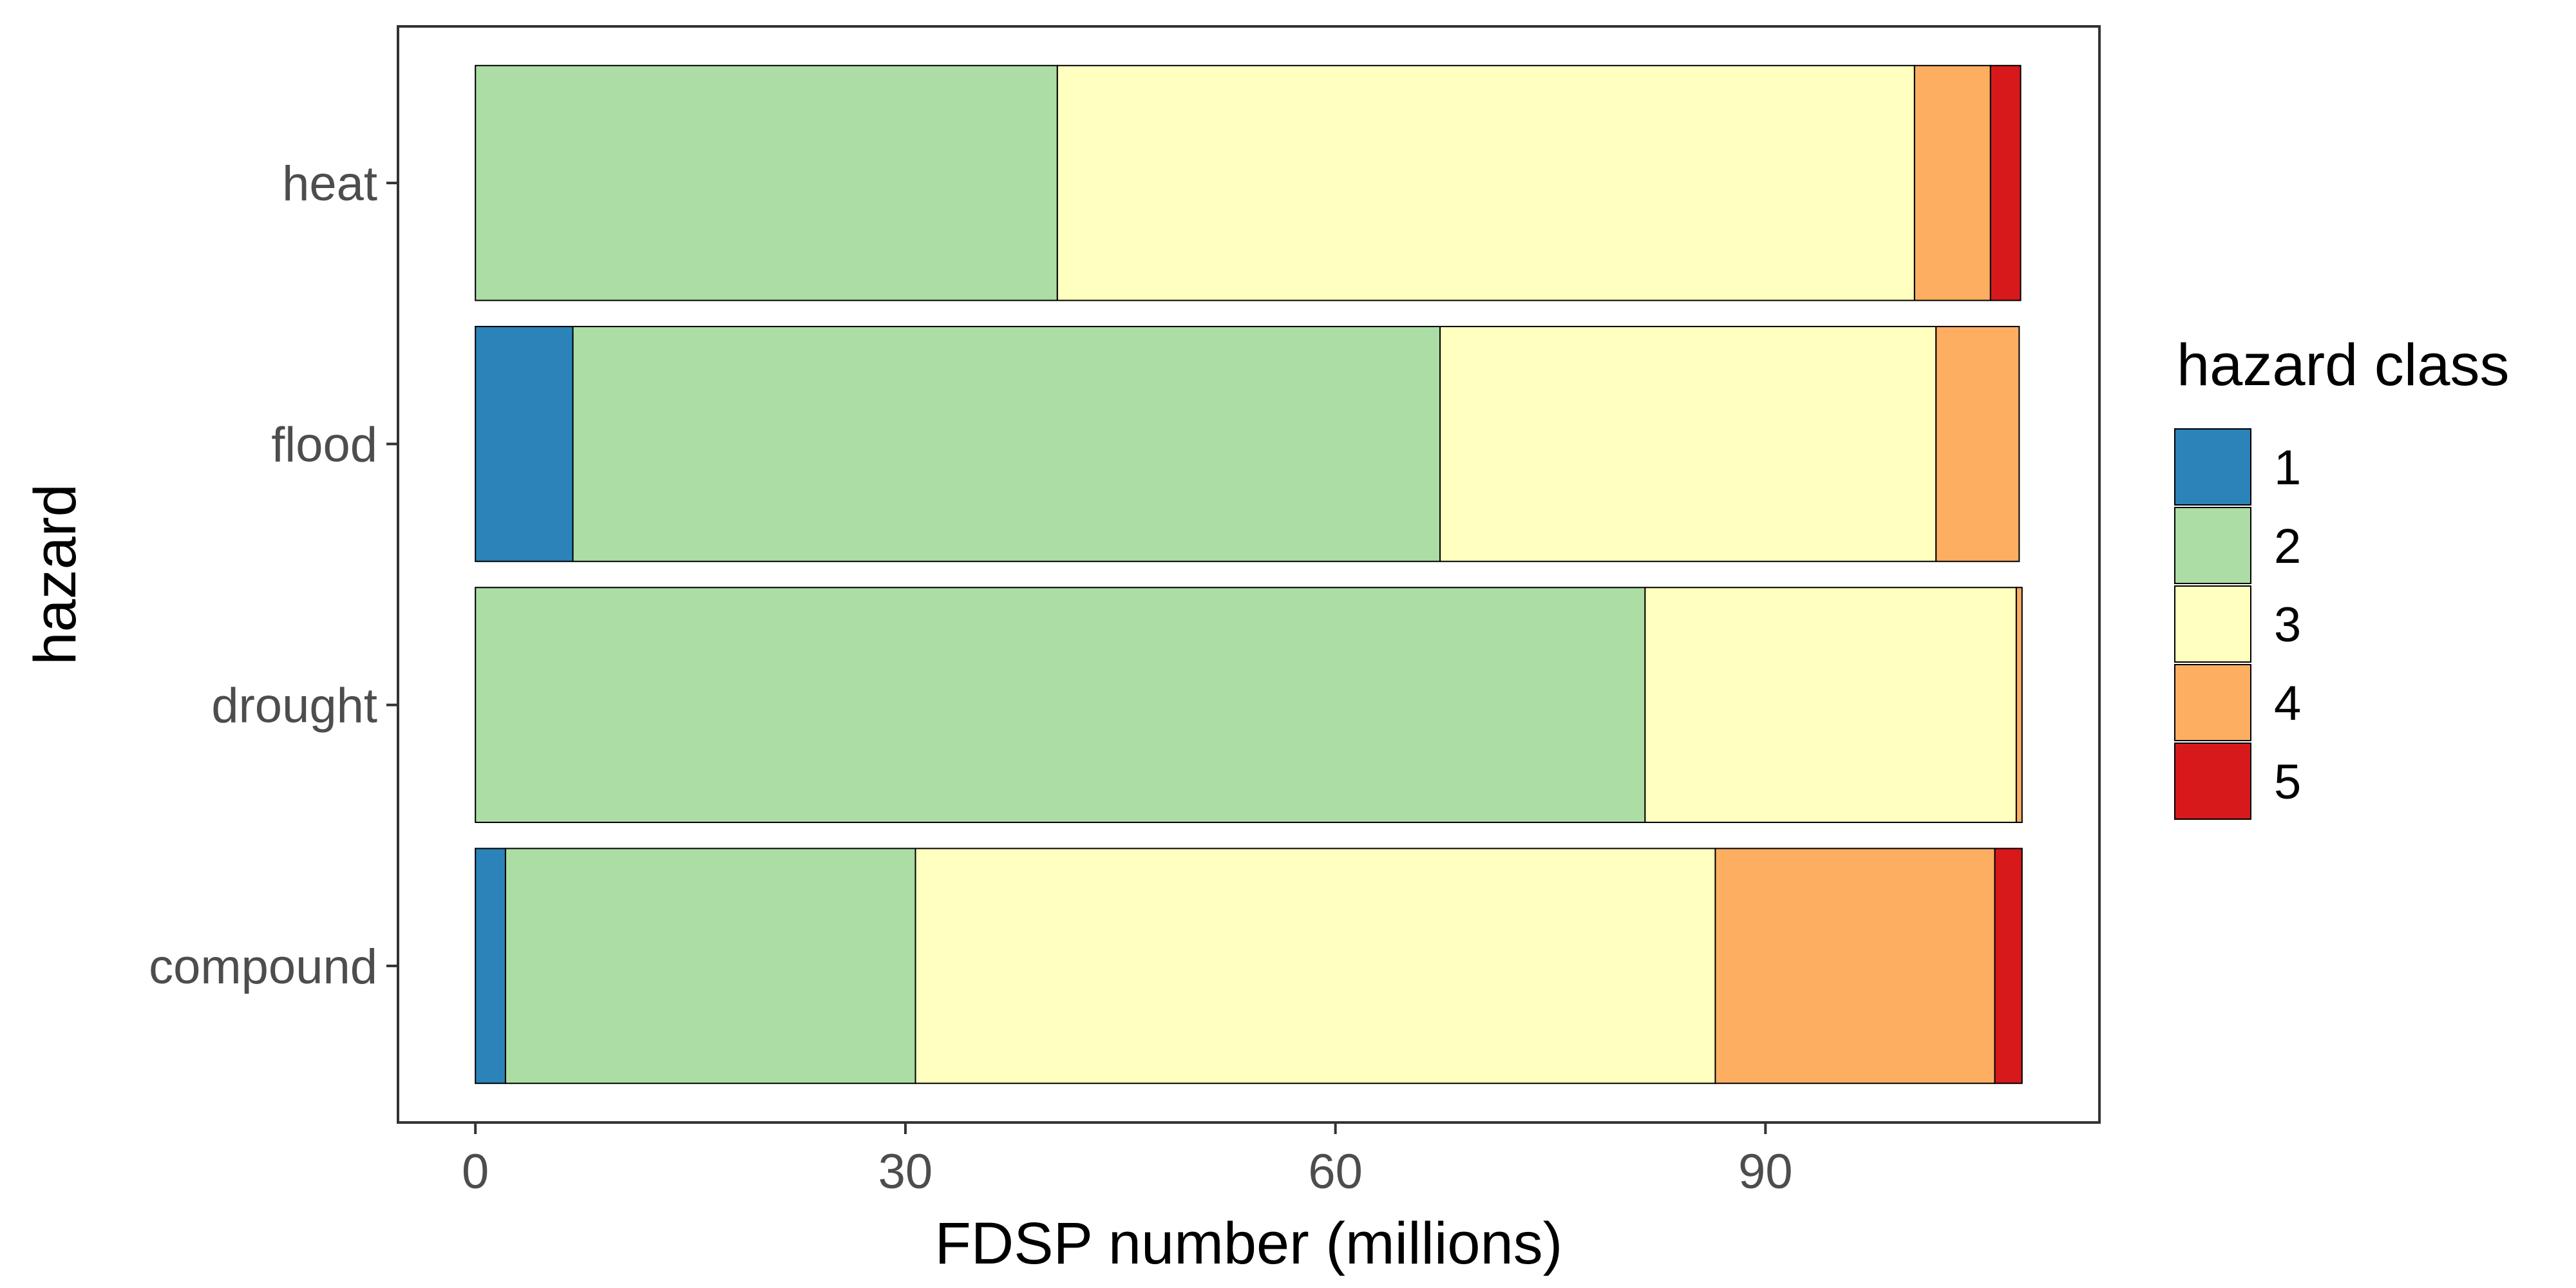  I want to click on x-tick-label-60: 60, so click(1335, 1171).